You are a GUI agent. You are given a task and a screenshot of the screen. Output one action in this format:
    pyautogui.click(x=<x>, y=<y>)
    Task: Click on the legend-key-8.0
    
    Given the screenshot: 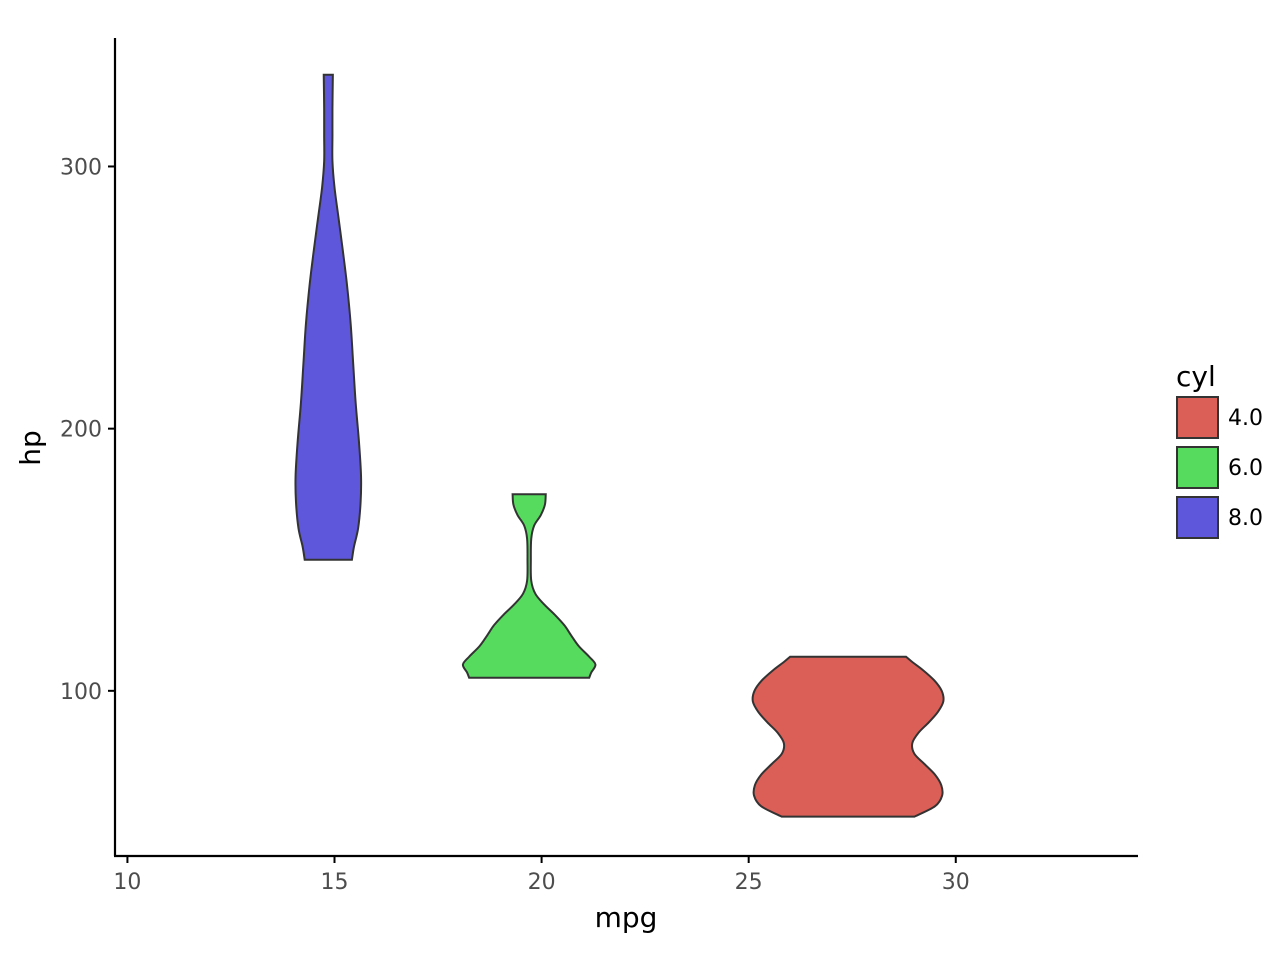 What is the action you would take?
    pyautogui.click(x=1197, y=517)
    